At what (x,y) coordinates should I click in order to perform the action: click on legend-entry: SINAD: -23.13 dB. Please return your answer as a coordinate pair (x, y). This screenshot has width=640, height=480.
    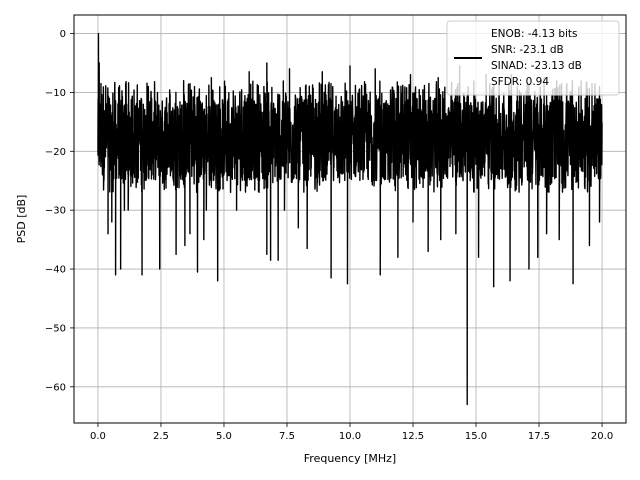
    Looking at the image, I should click on (536, 66).